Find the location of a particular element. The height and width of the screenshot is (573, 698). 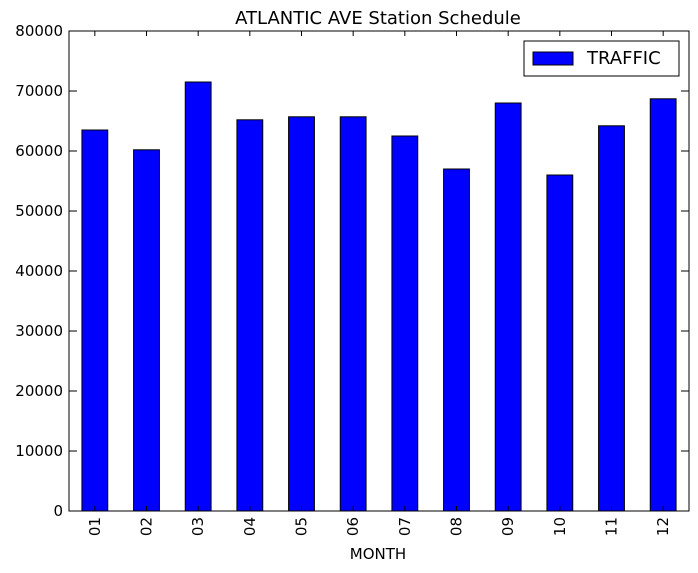

y-tick-label: 10000 is located at coordinates (39, 451).